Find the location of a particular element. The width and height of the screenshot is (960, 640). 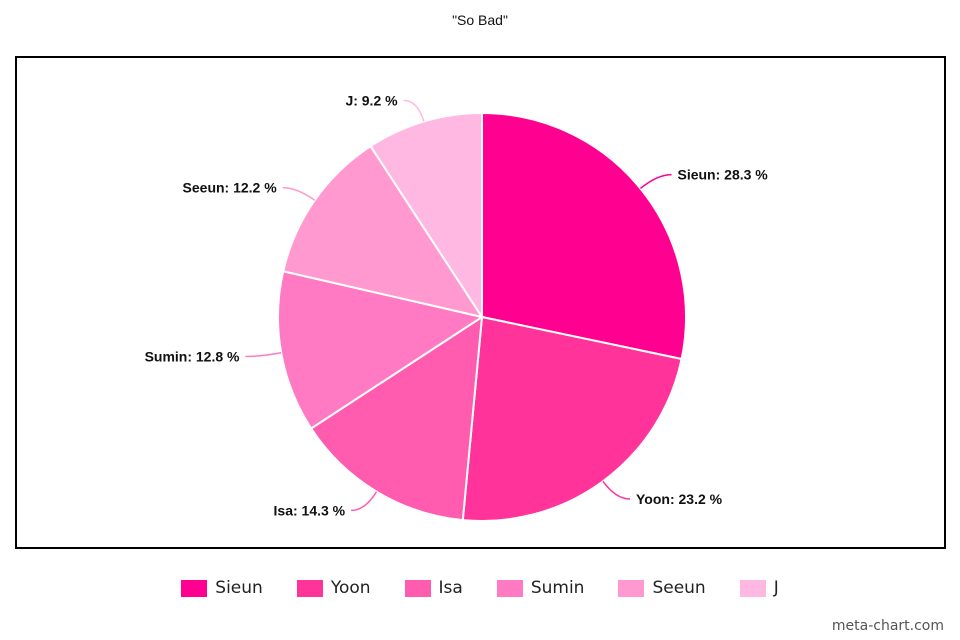

legend-item-isa: Isa is located at coordinates (433, 588).